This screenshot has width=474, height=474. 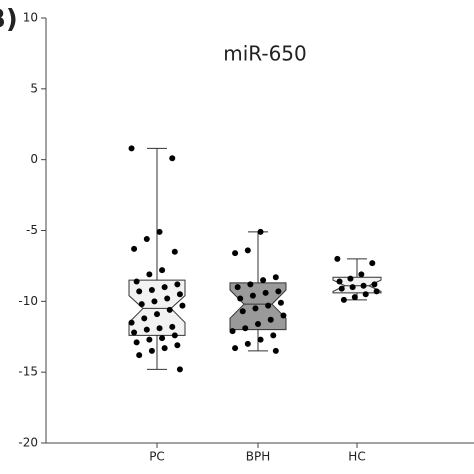 I want to click on panel-label: B), so click(x=9, y=20).